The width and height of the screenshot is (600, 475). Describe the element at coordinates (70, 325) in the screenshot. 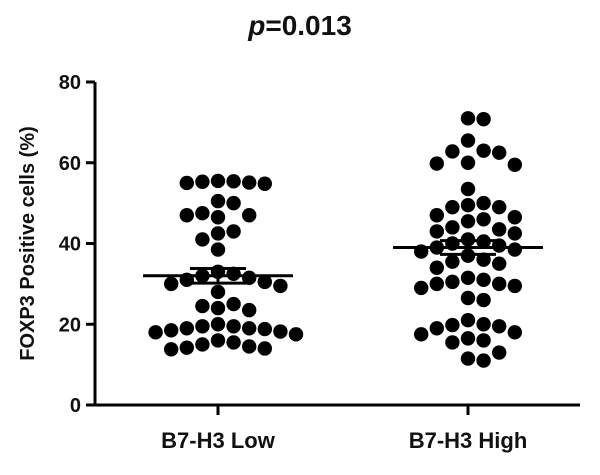

I see `y-tick-label: 20` at that location.